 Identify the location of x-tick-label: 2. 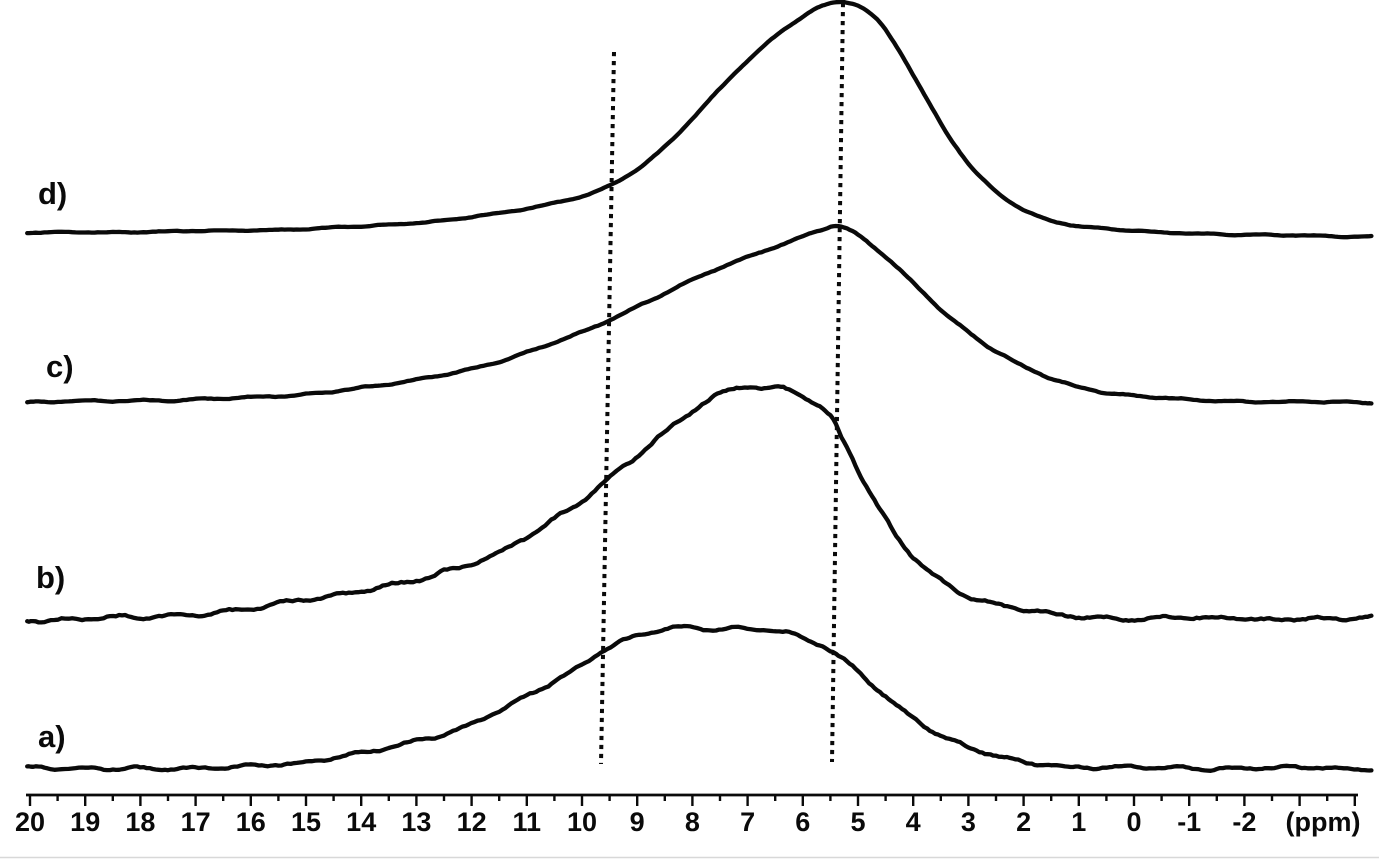
(1023, 822).